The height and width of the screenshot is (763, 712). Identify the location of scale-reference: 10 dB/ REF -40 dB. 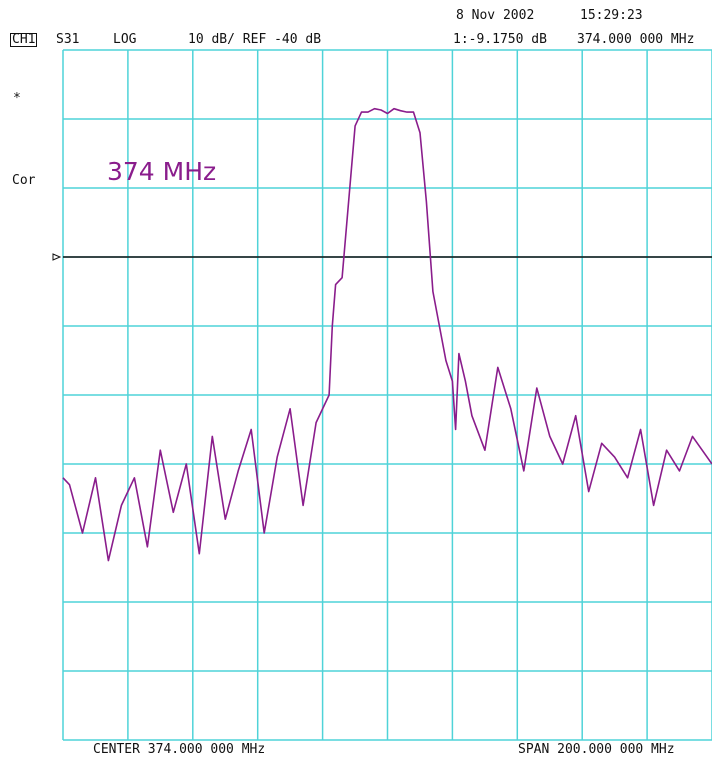
(255, 39).